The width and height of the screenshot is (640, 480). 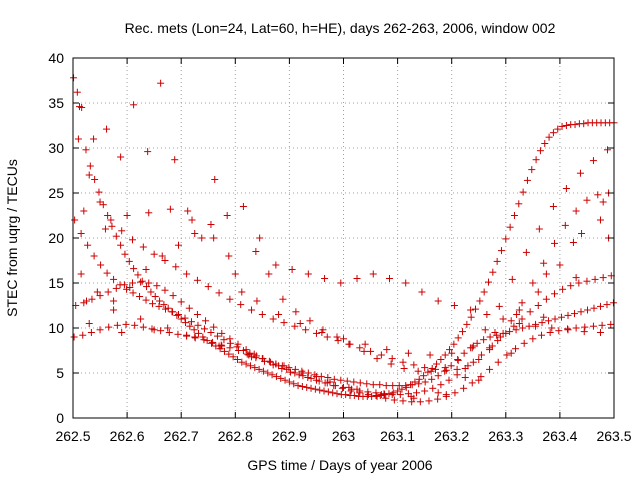 What do you see at coordinates (56, 148) in the screenshot?
I see `y-tick-label: 30` at bounding box center [56, 148].